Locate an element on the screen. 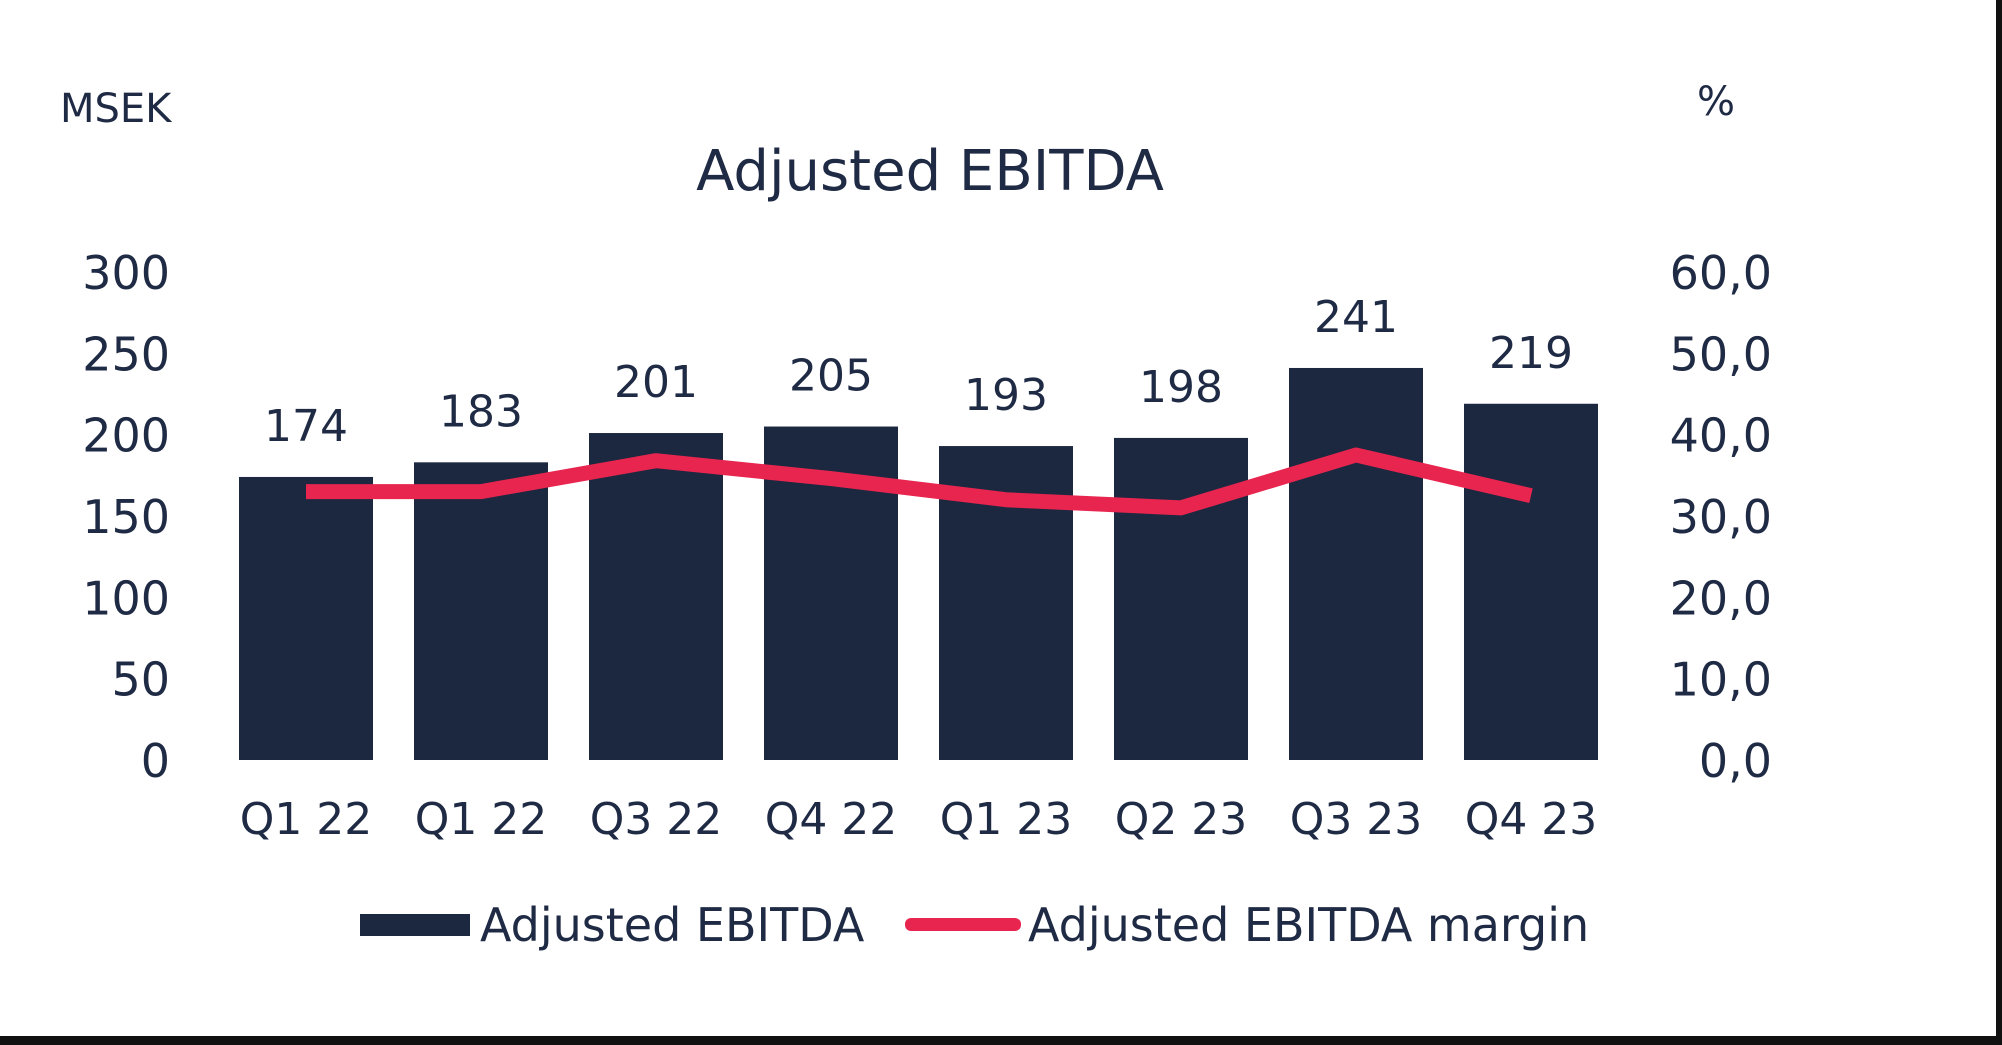  margin-line is located at coordinates (919, 481).